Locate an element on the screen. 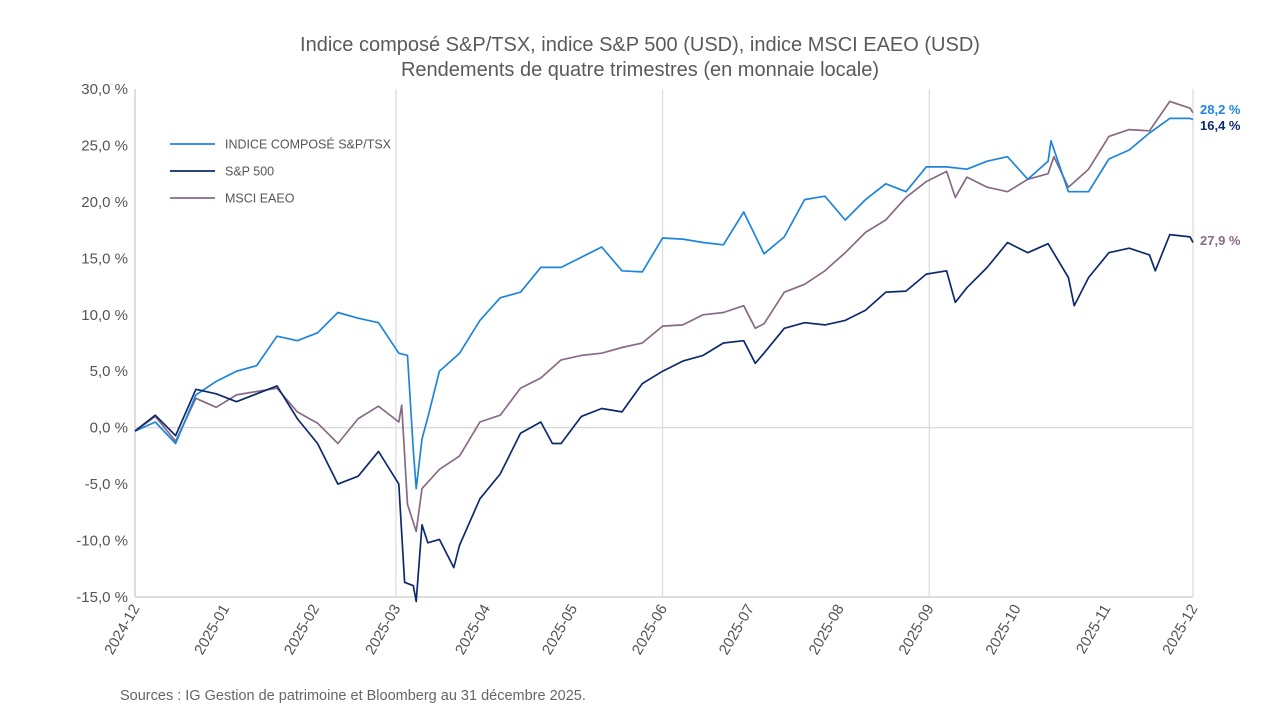 Image resolution: width=1280 pixels, height=720 pixels. x-tick-label: 2025-08 is located at coordinates (827, 630).